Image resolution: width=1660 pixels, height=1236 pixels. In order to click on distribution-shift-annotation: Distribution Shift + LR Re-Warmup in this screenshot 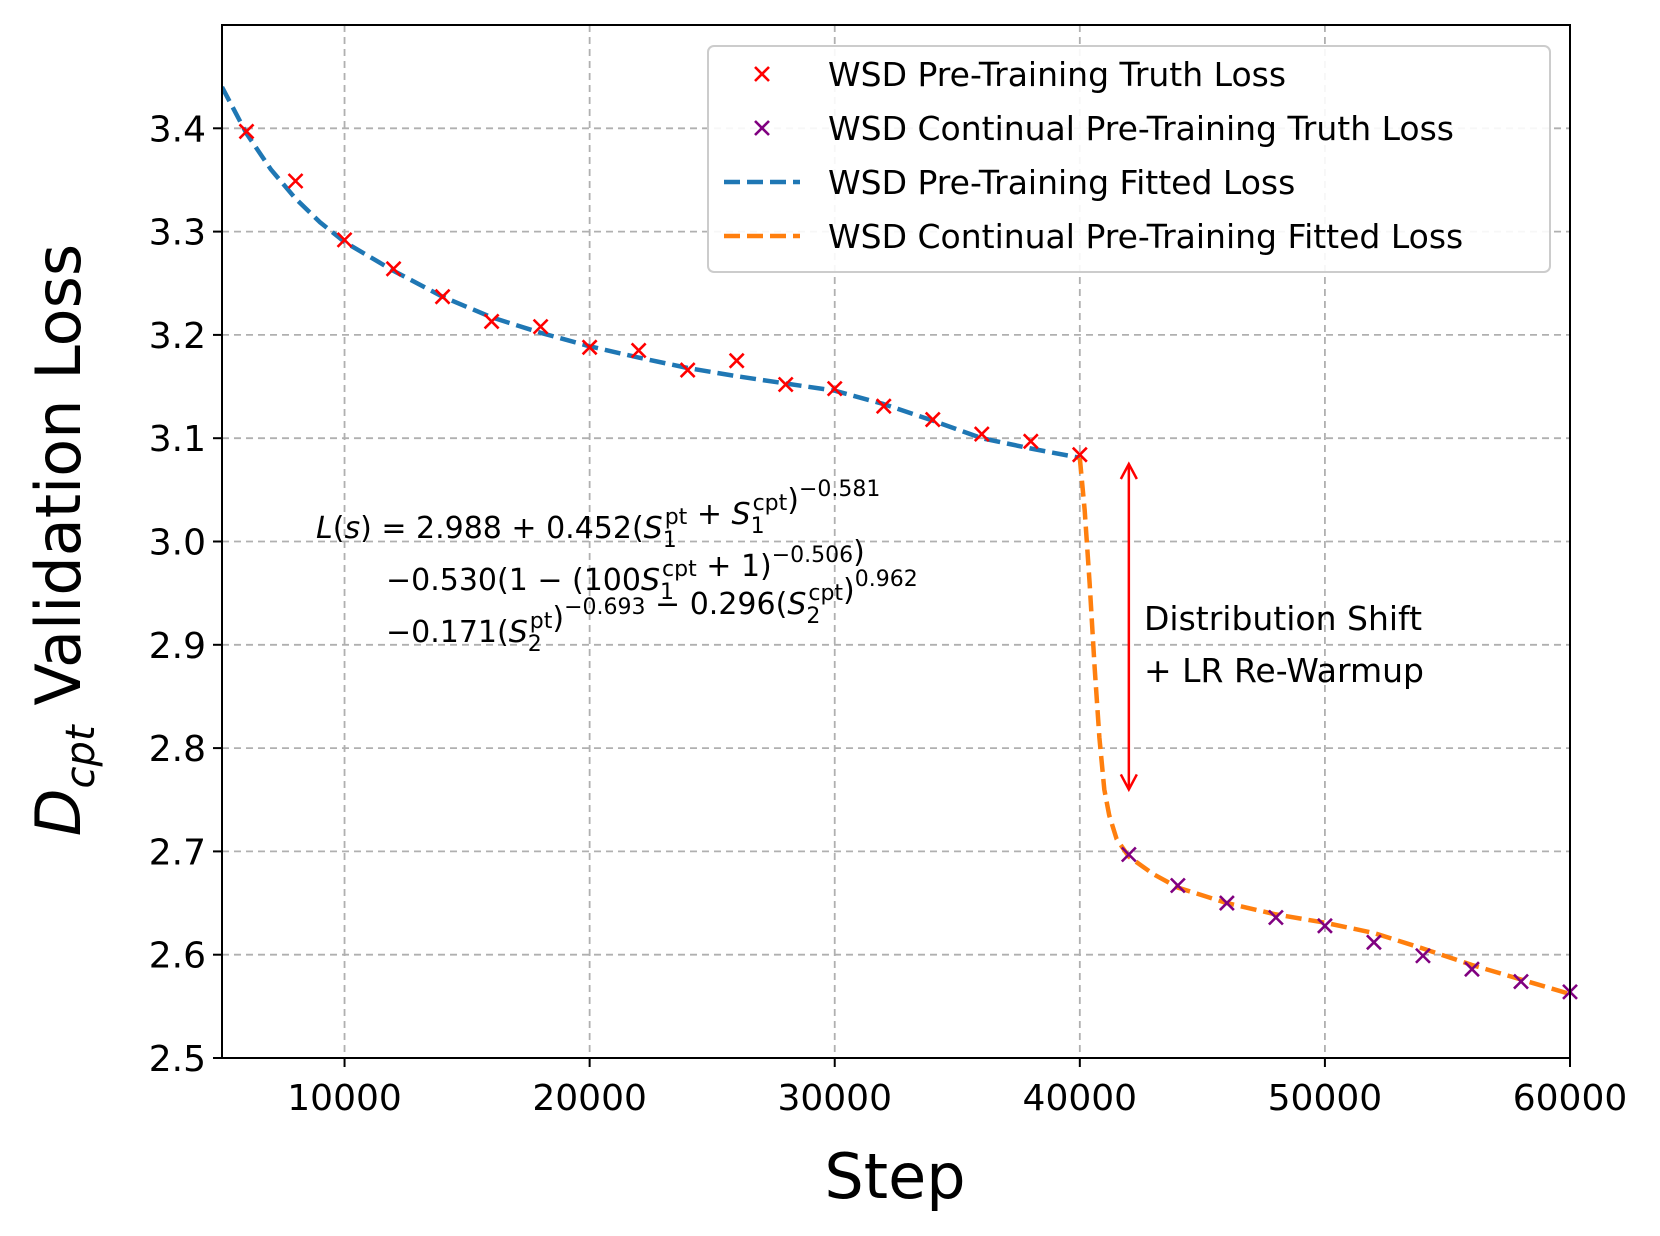, I will do `click(1271, 627)`.